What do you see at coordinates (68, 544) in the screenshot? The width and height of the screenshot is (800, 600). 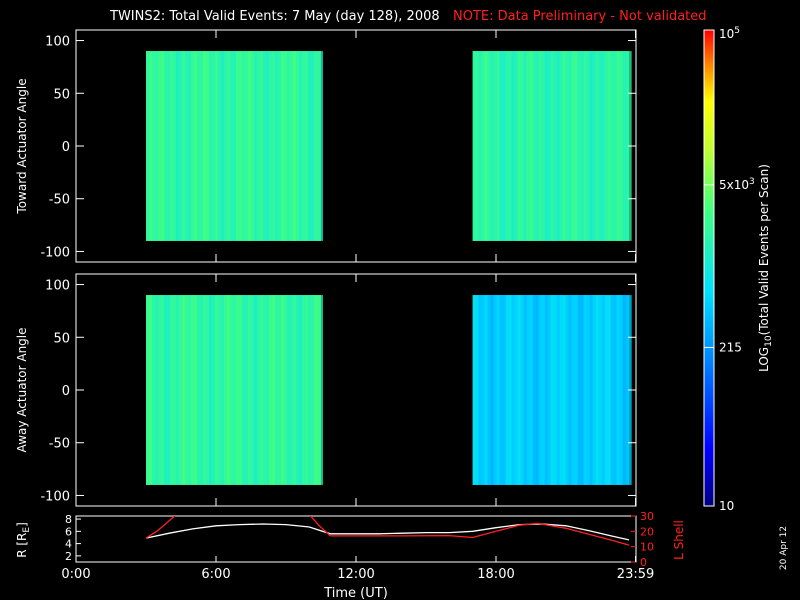 I see `r-tick-label: 4` at bounding box center [68, 544].